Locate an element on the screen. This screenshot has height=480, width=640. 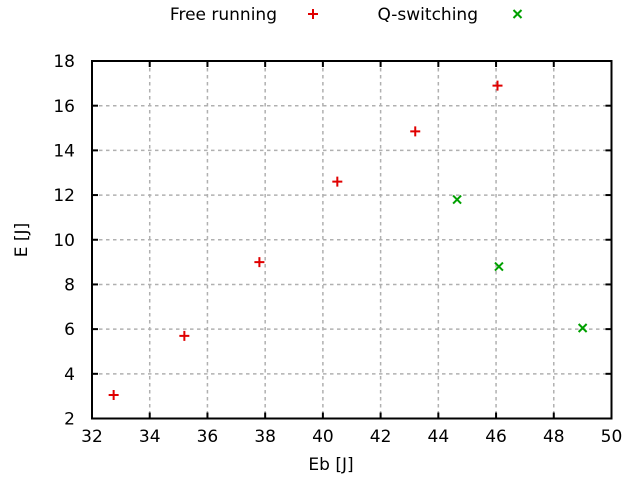
x-tick-label: 50 is located at coordinates (612, 437).